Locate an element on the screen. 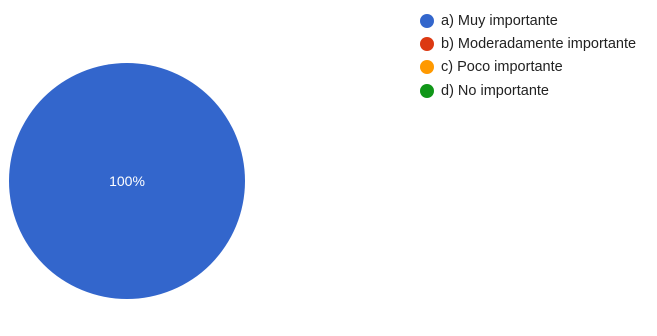 The height and width of the screenshot is (336, 657). legend-label-3: c) Poco importante is located at coordinates (502, 67).